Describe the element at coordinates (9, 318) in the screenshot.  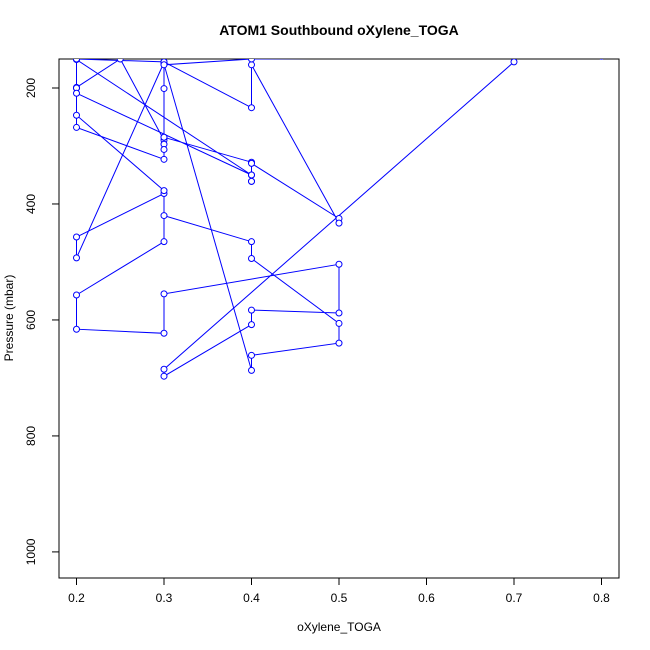
I see `y-axis-label: Pressure (mbar)` at that location.